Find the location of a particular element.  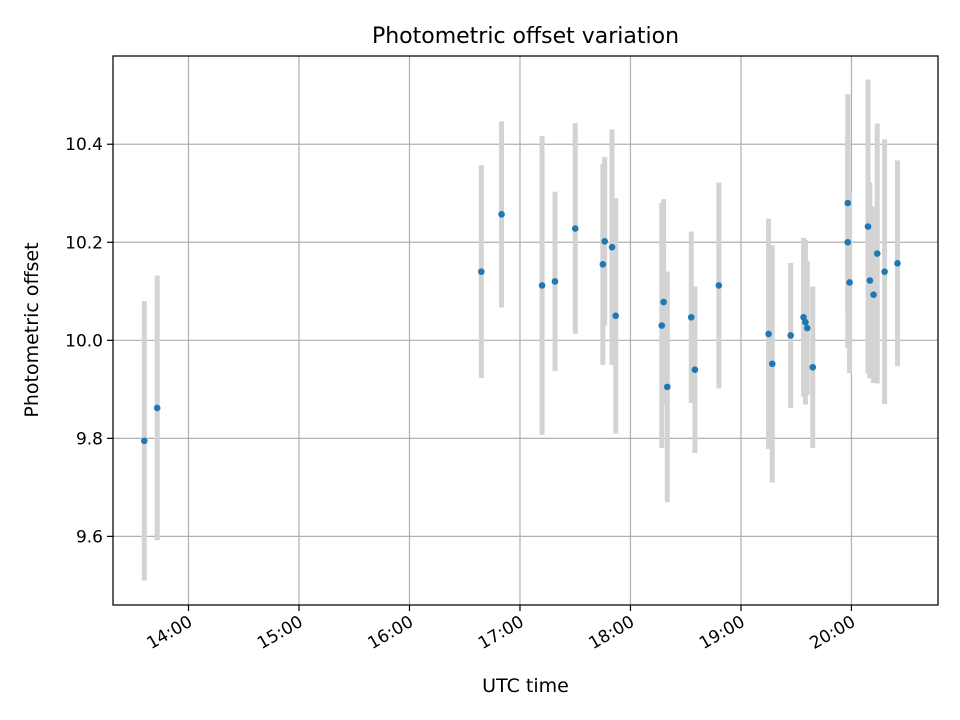

y-tick-label: 10.0 is located at coordinates (84, 341).